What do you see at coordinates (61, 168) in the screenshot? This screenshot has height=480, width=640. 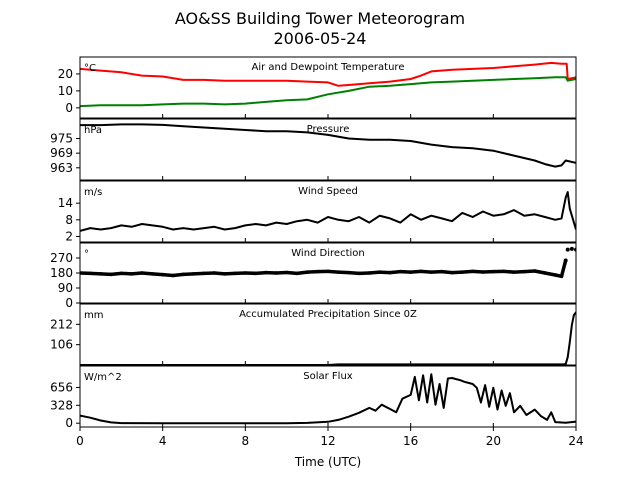 I see `y-tick-label: 963` at bounding box center [61, 168].